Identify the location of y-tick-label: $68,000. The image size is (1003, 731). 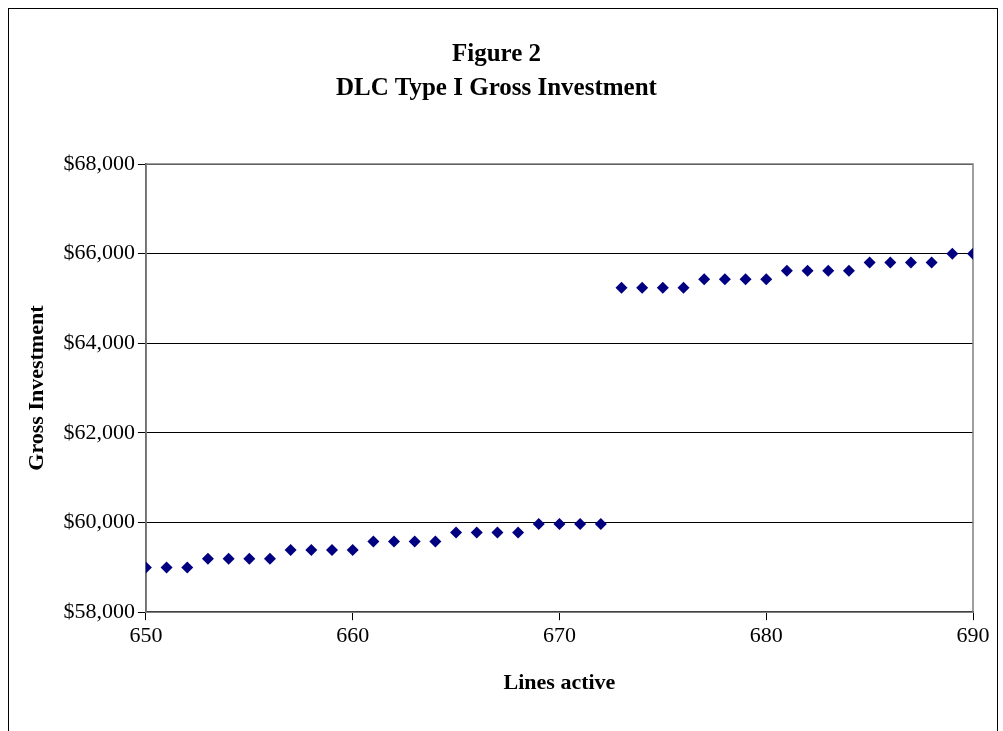
(99, 162).